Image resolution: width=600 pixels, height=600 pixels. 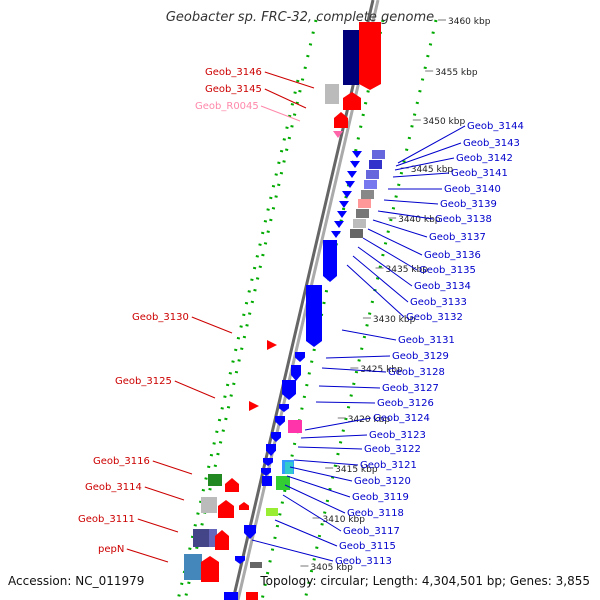 What do you see at coordinates (416, 372) in the screenshot?
I see `gene-label-right: Geob_3128` at bounding box center [416, 372].